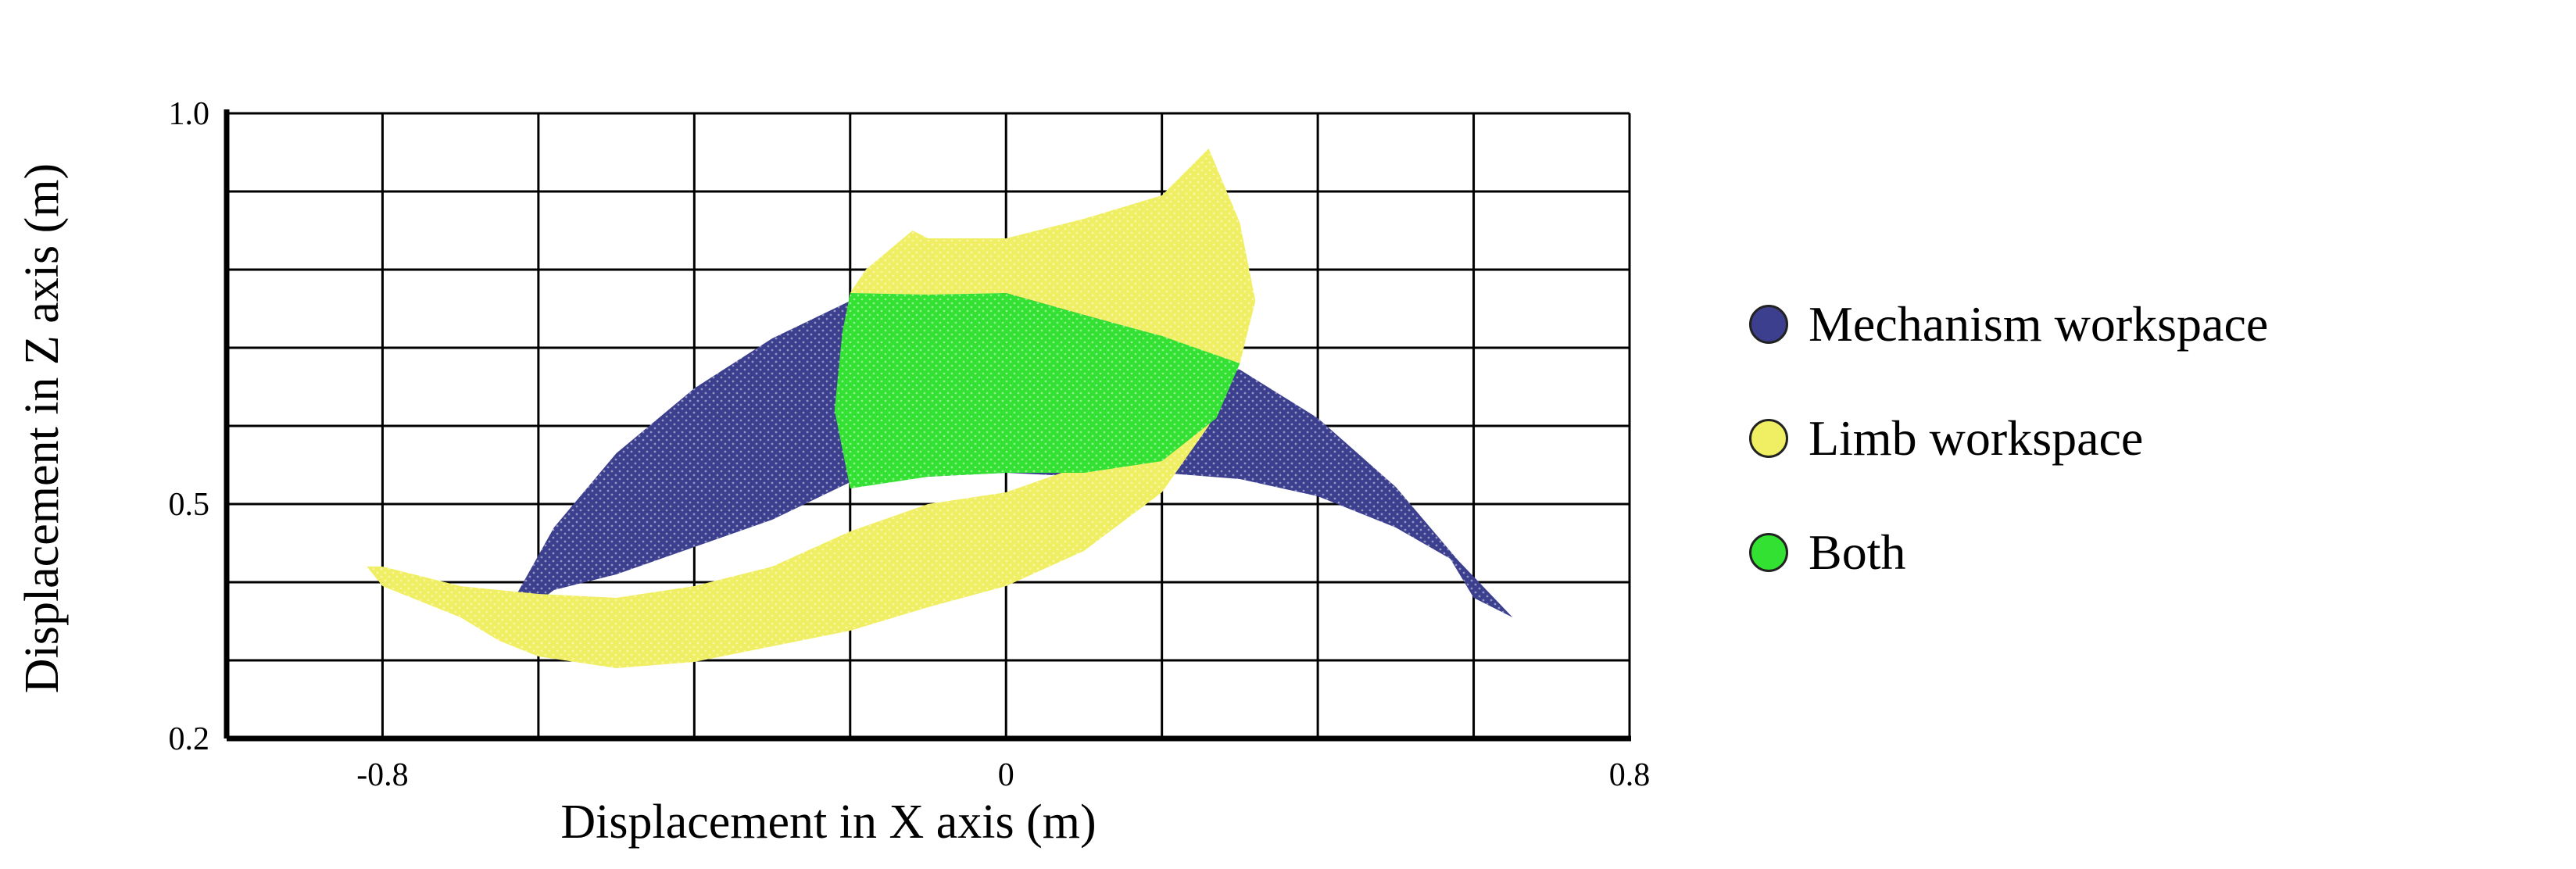 This screenshot has height=869, width=2576. Describe the element at coordinates (1768, 439) in the screenshot. I see `limb-swatch-icon` at that location.